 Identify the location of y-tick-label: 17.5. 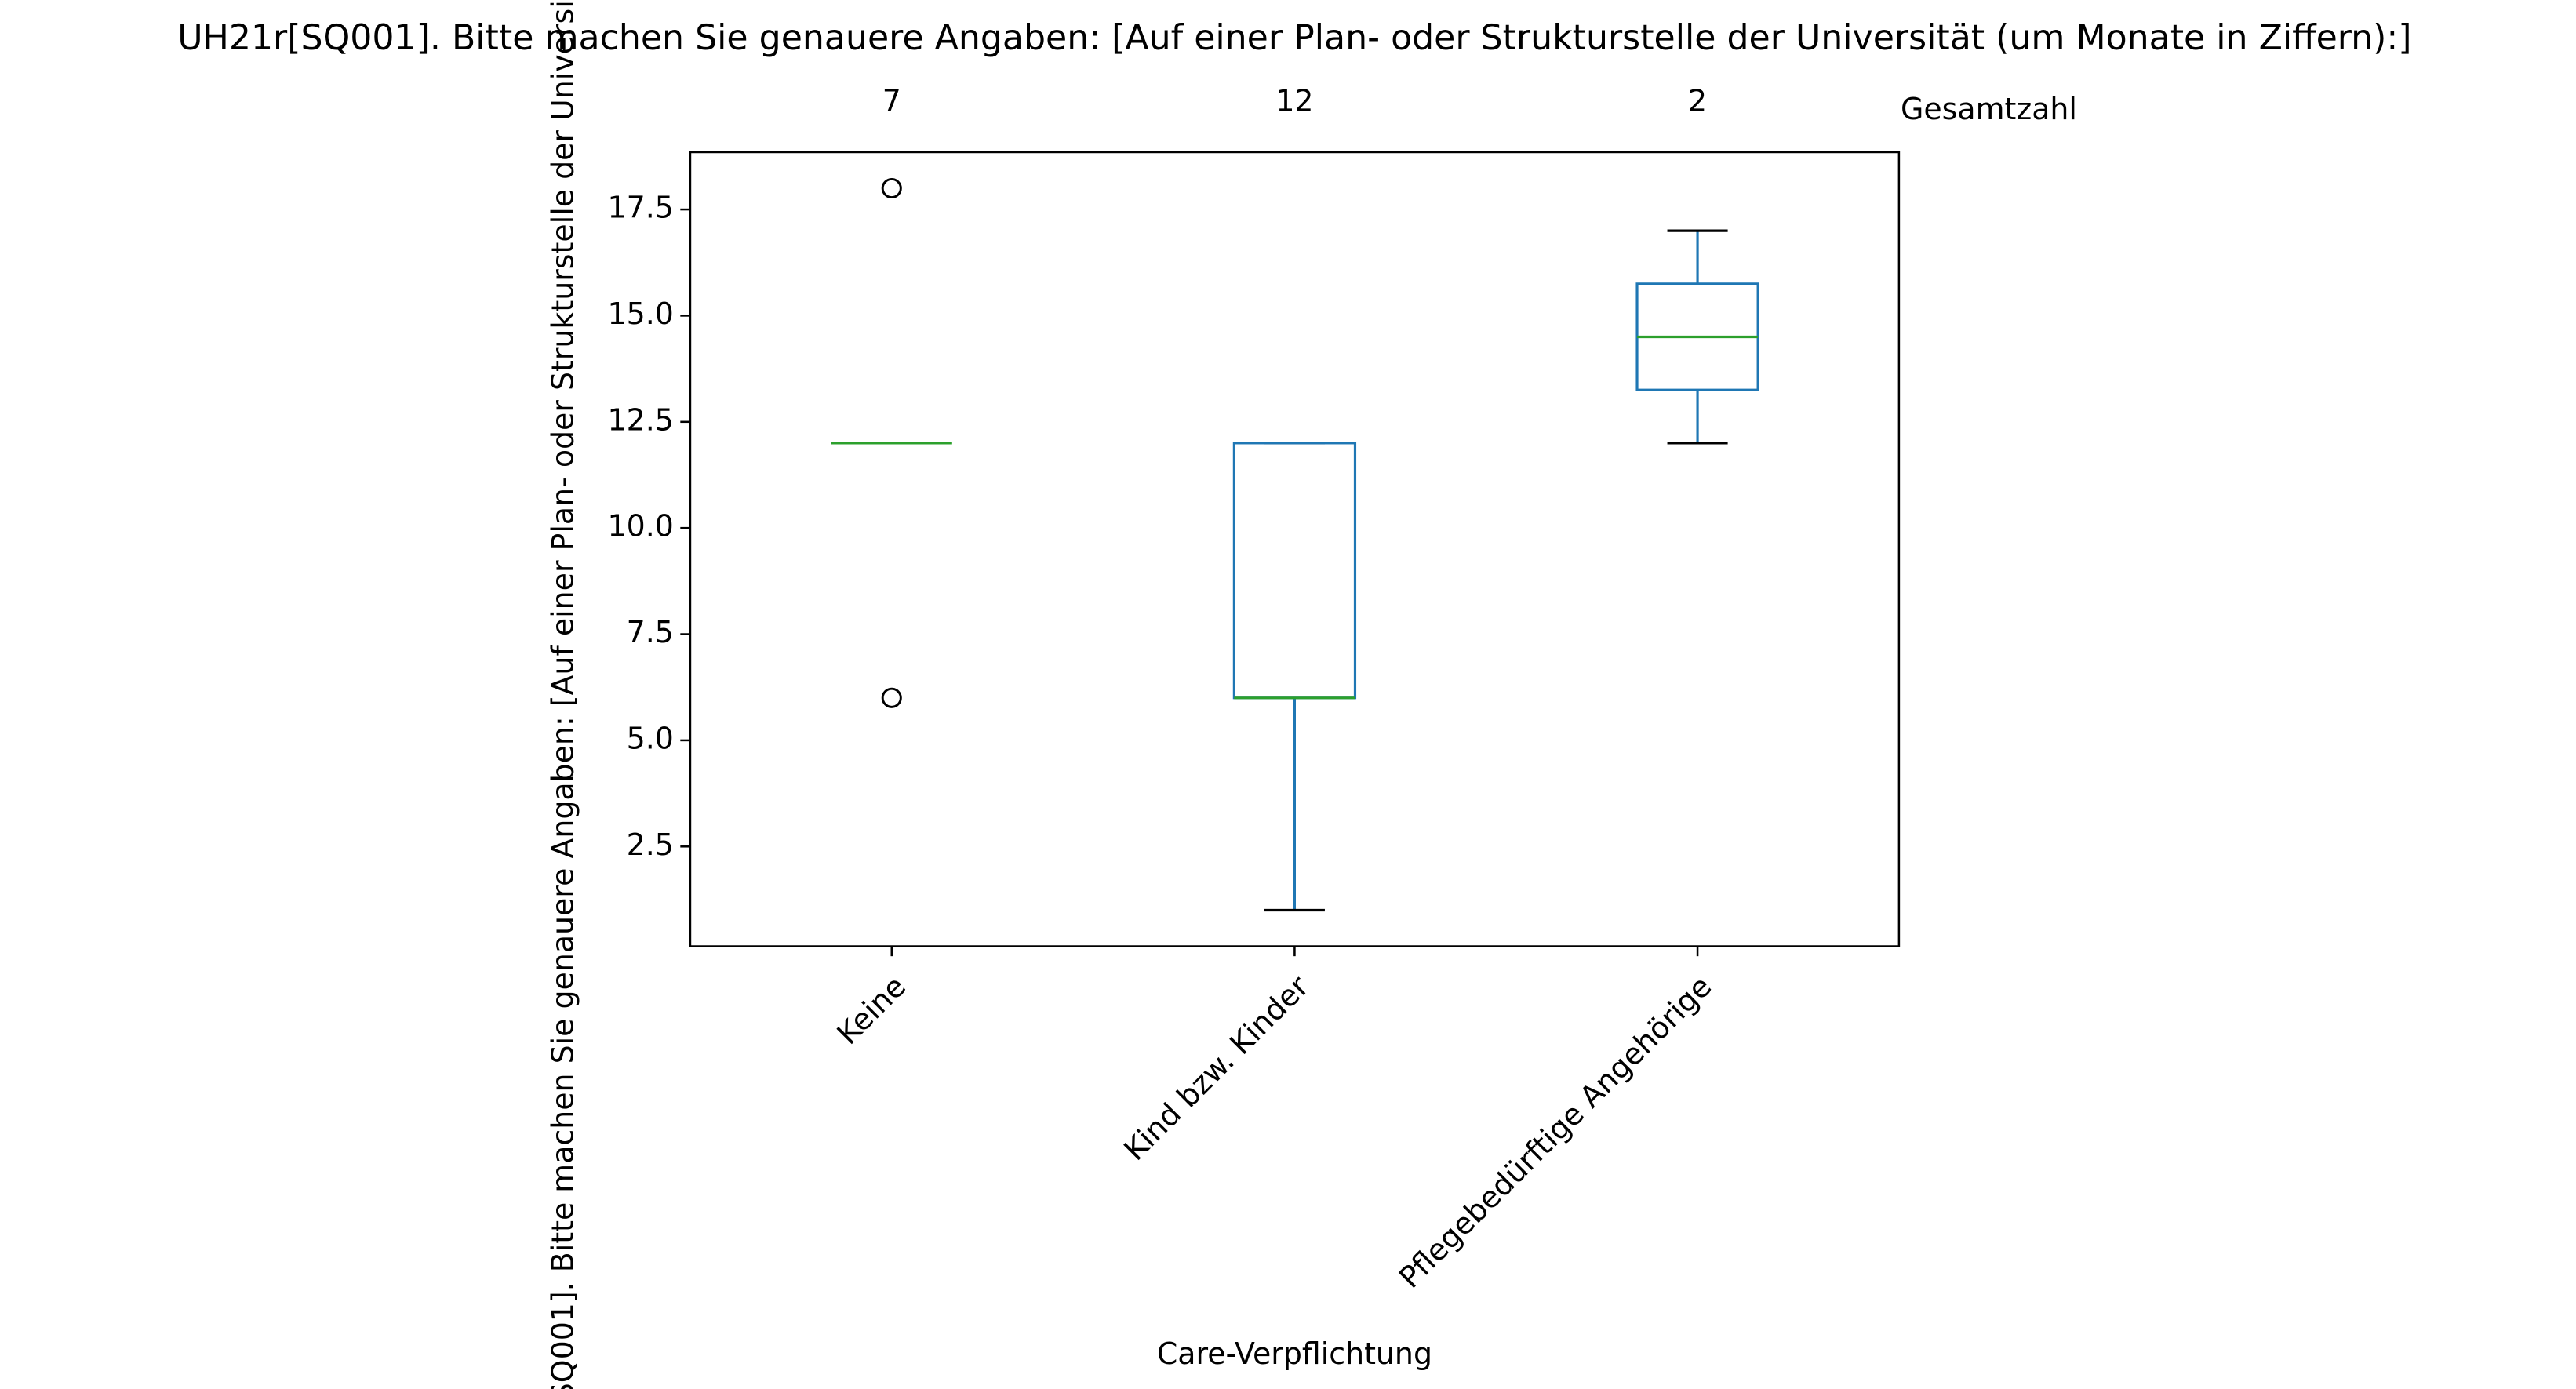
(641, 208).